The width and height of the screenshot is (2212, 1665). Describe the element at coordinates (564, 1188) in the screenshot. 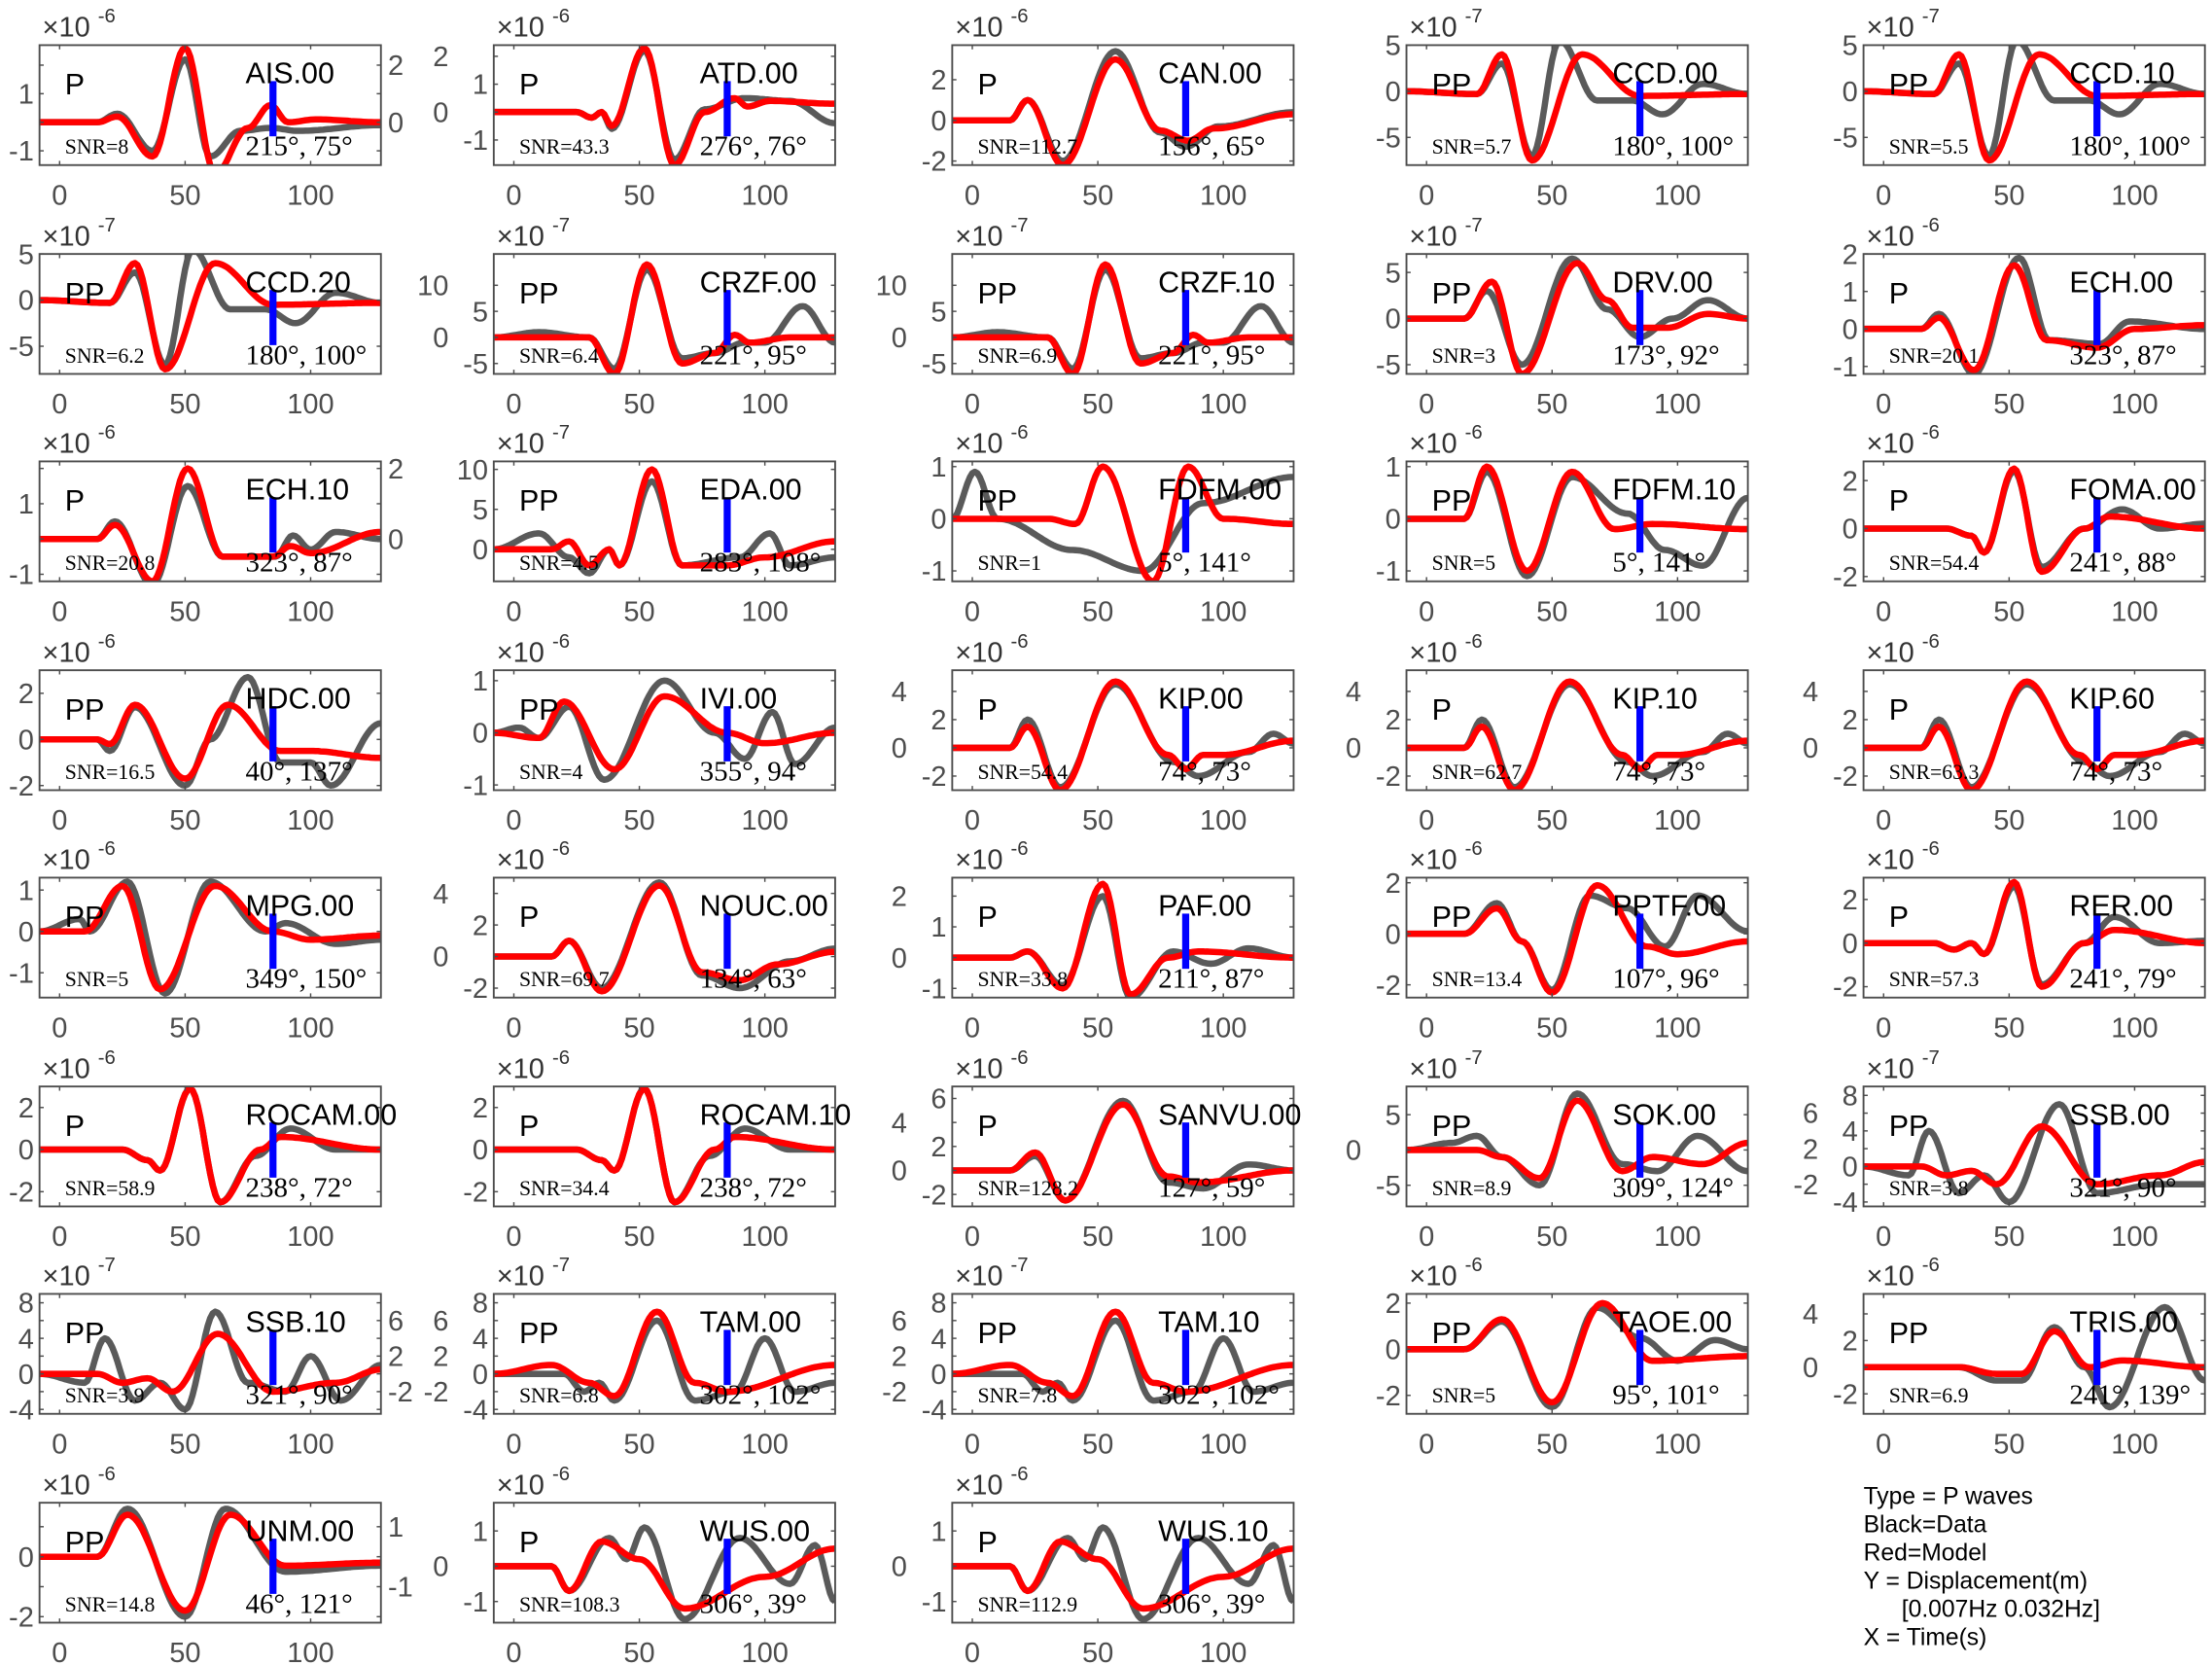

I see `snr-label: SNR=34.4` at that location.